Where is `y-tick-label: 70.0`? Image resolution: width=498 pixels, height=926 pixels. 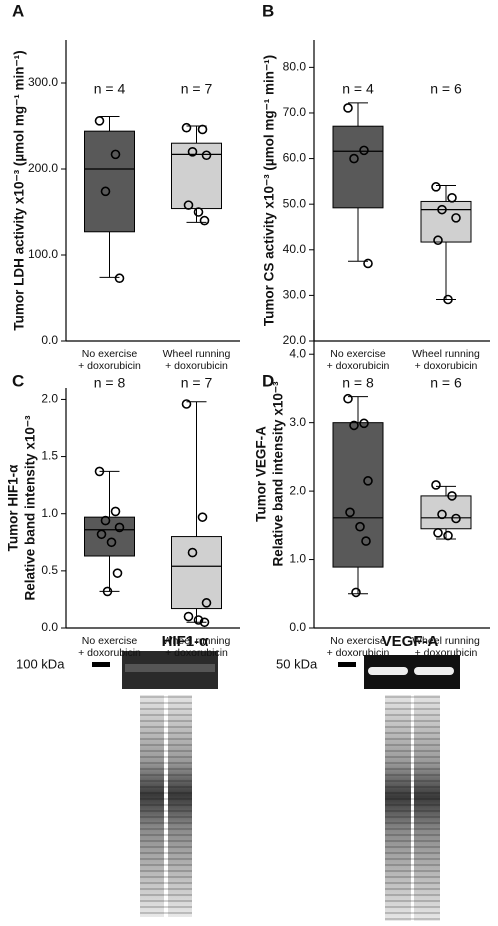
y-tick-label: 70.0 is located at coordinates (295, 112).